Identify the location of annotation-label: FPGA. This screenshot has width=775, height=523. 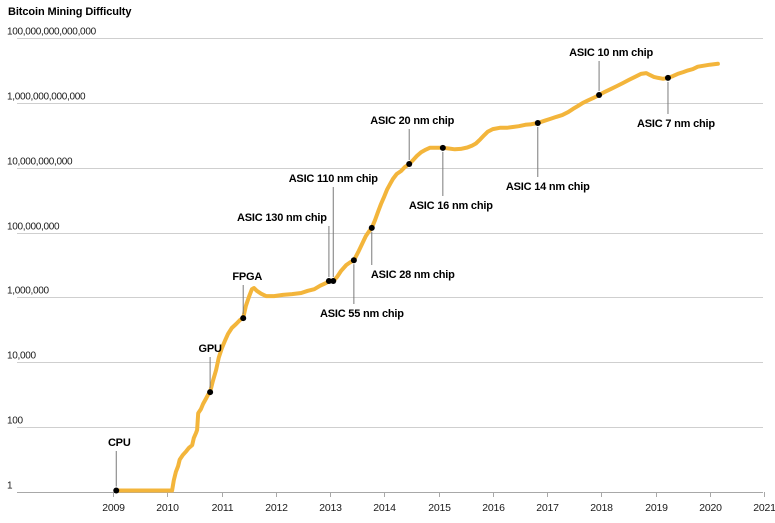
(247, 277).